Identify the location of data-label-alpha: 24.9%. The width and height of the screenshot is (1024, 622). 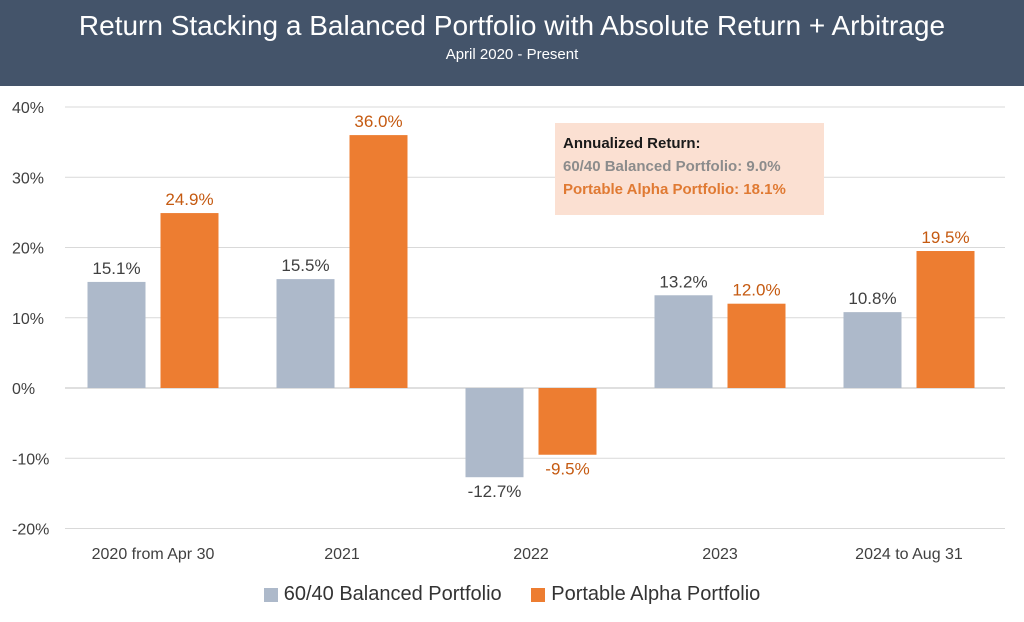
(189, 199).